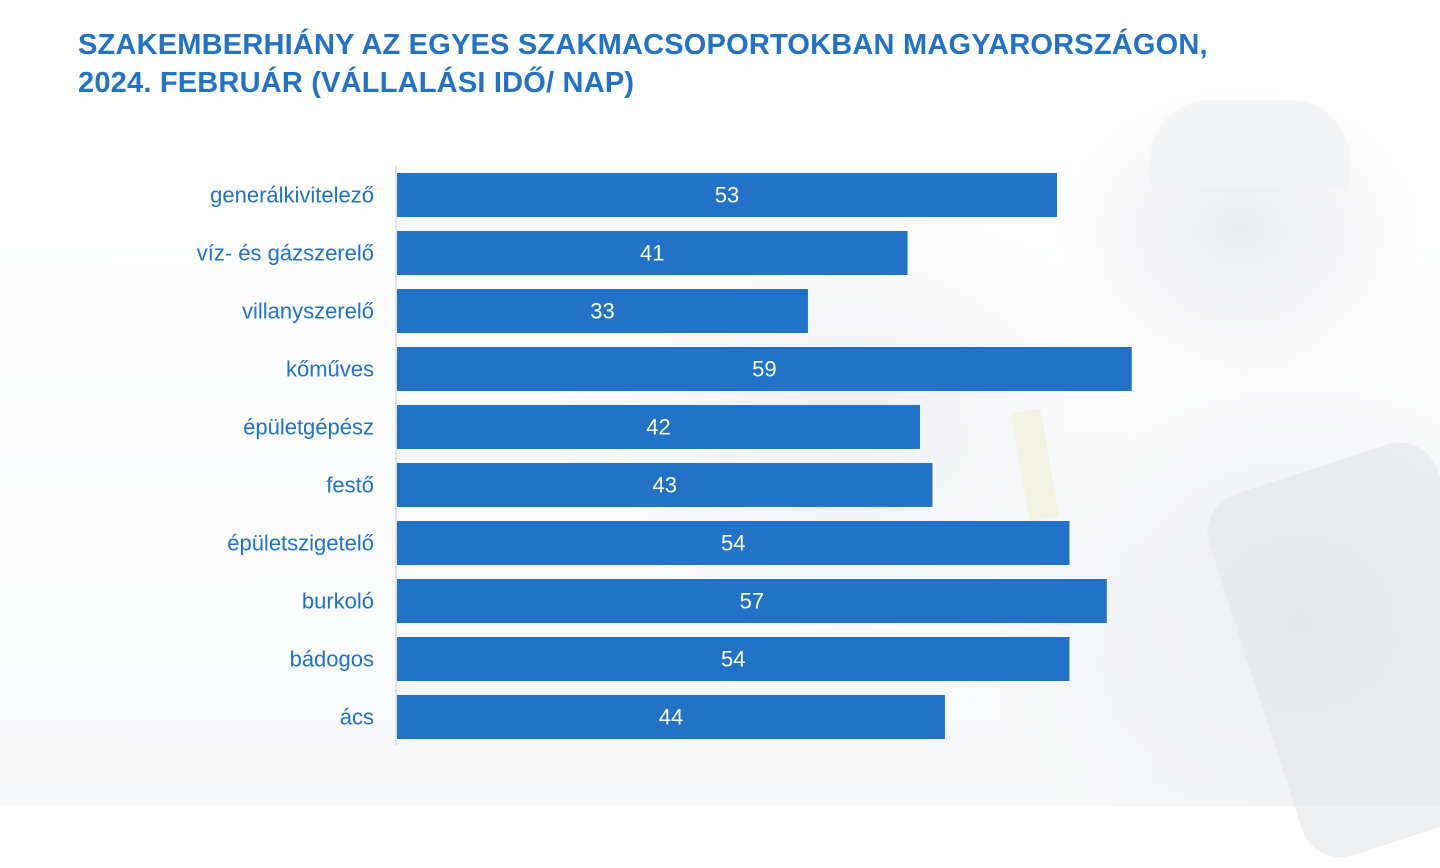 The width and height of the screenshot is (1440, 868). I want to click on data-label: 33, so click(602, 311).